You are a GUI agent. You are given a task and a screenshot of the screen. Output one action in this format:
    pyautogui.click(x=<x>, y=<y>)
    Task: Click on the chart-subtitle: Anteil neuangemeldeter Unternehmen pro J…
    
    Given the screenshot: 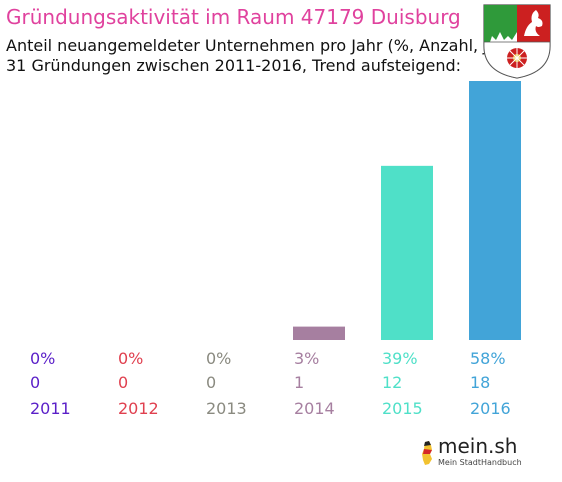 What is the action you would take?
    pyautogui.click(x=263, y=56)
    